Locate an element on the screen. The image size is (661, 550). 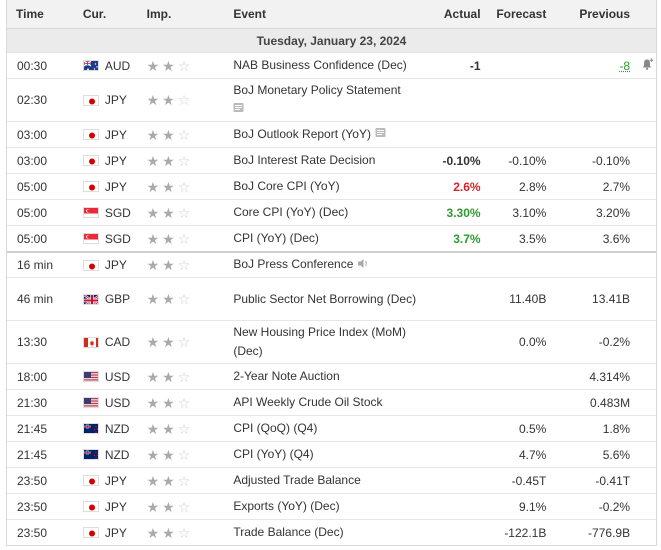
forecast-value: 2.8% is located at coordinates (532, 186).